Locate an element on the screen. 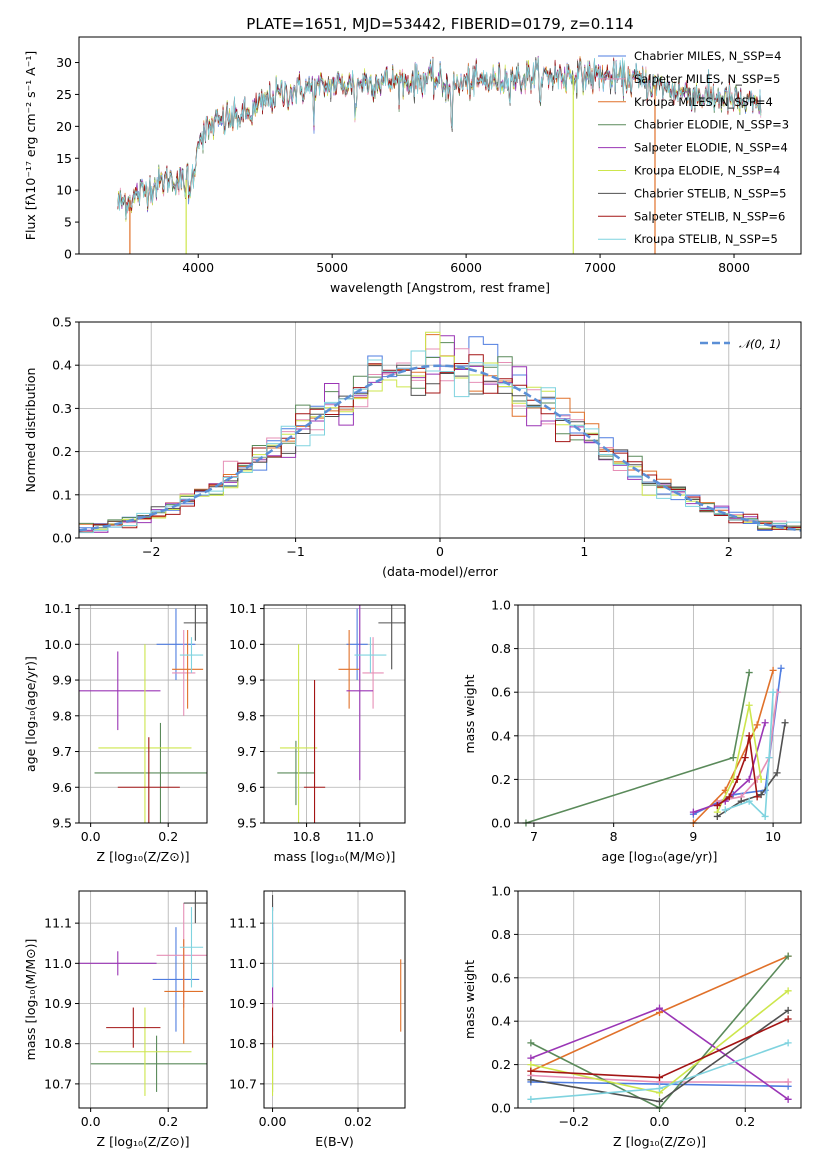  mass-vs-Z-ytick-label: 10.9 is located at coordinates (58, 1003).